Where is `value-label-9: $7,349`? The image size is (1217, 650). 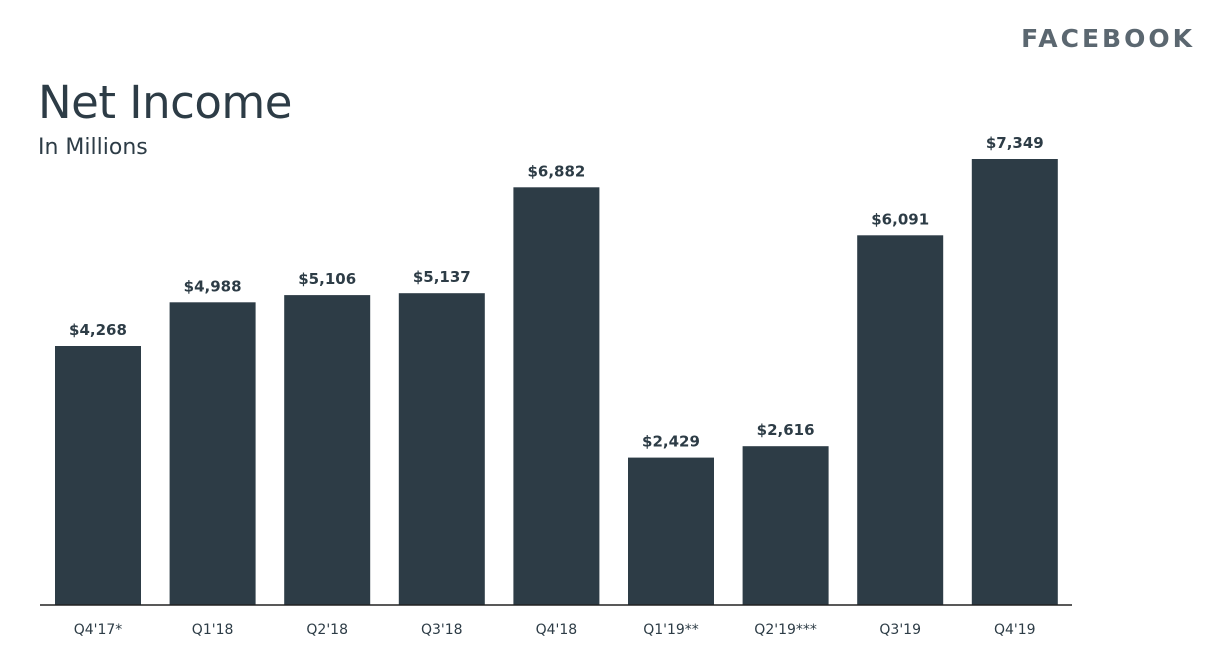
value-label-9: $7,349 is located at coordinates (1015, 143).